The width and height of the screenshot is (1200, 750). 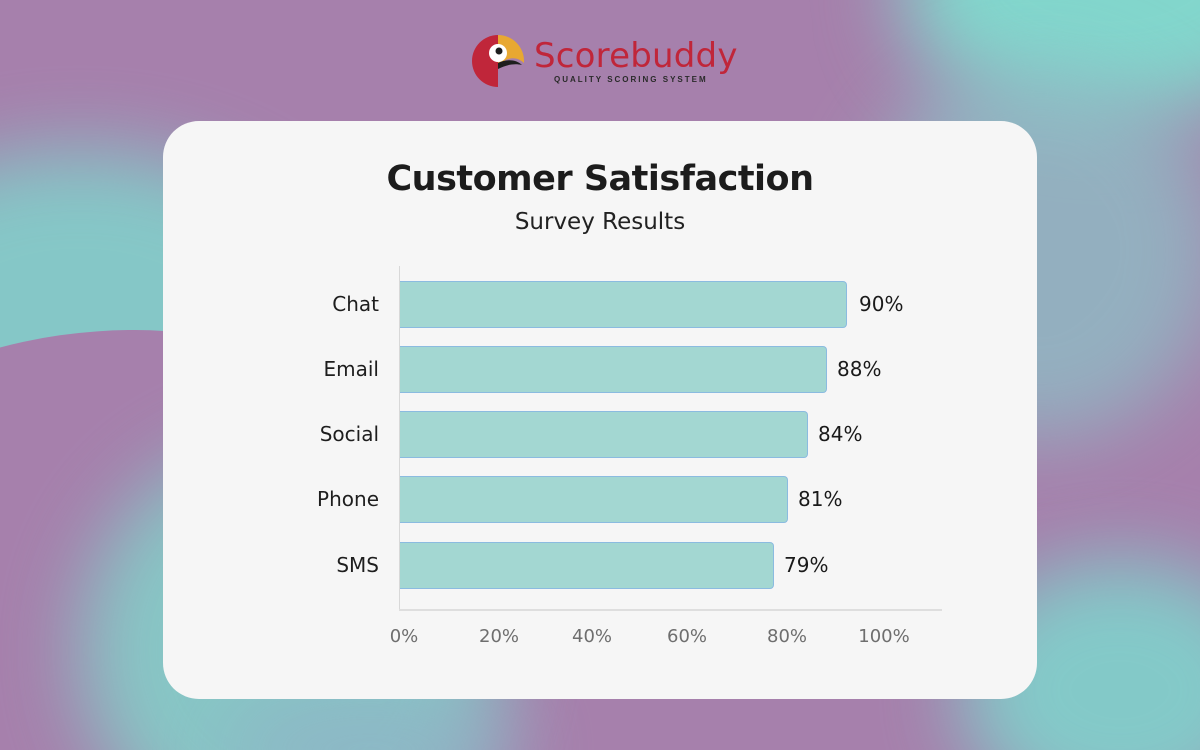 What do you see at coordinates (623, 304) in the screenshot?
I see `bar-chat` at bounding box center [623, 304].